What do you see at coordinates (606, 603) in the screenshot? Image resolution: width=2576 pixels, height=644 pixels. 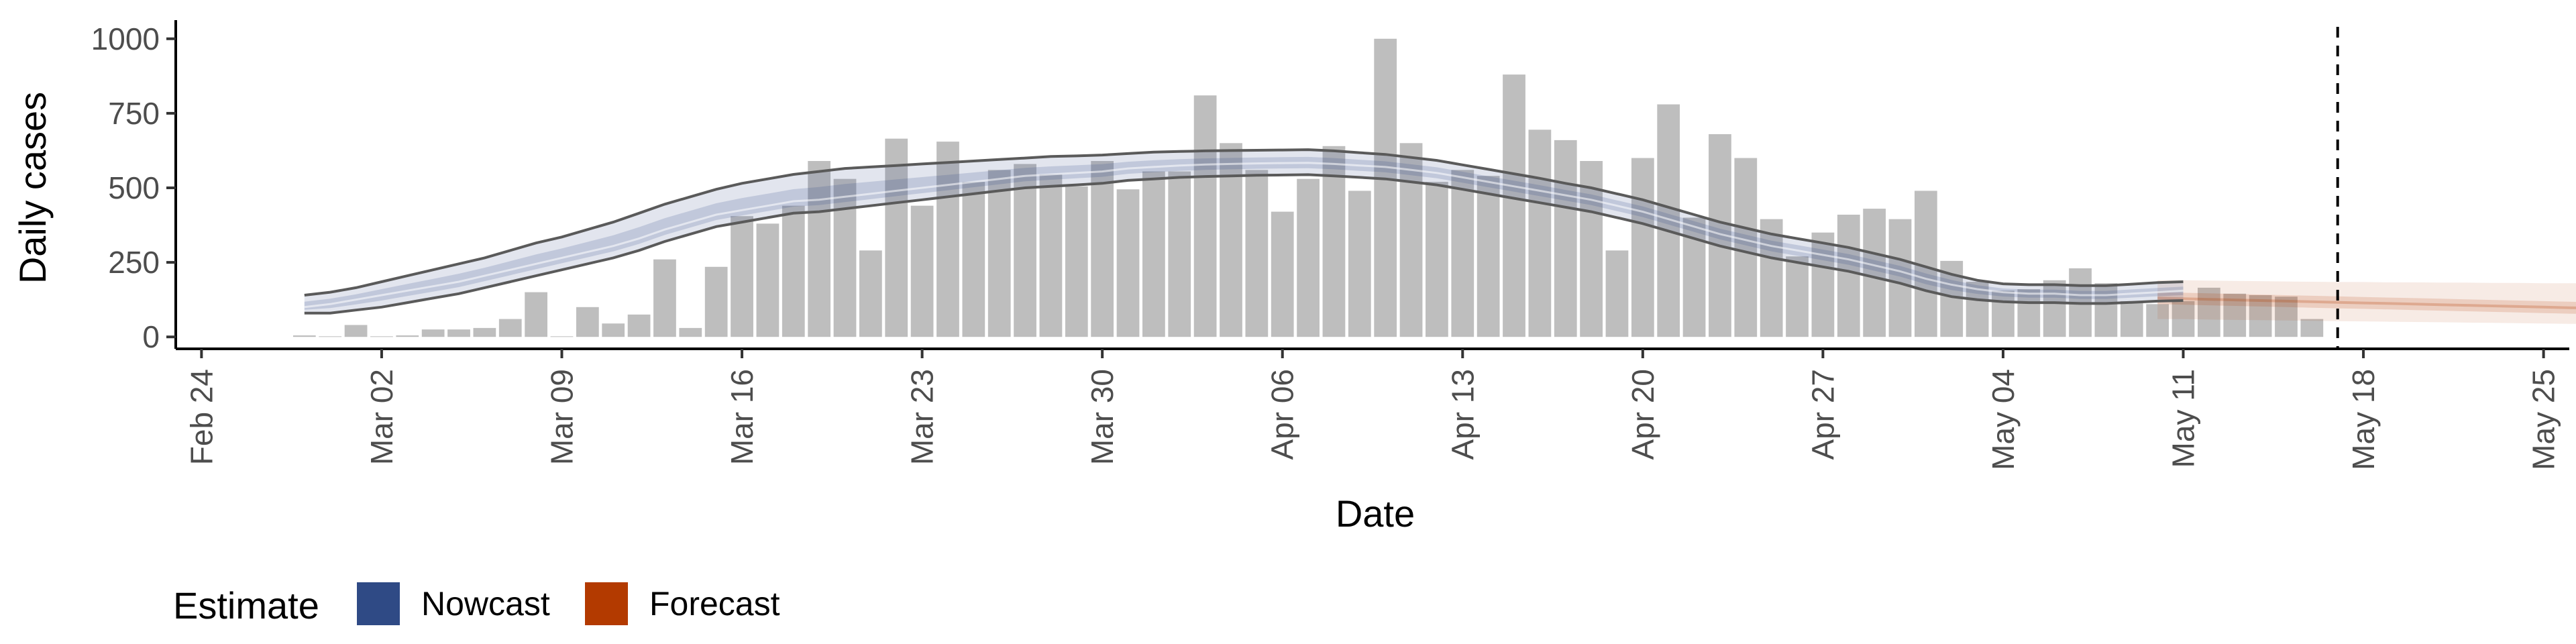 I see `legend-swatch-forecast` at bounding box center [606, 603].